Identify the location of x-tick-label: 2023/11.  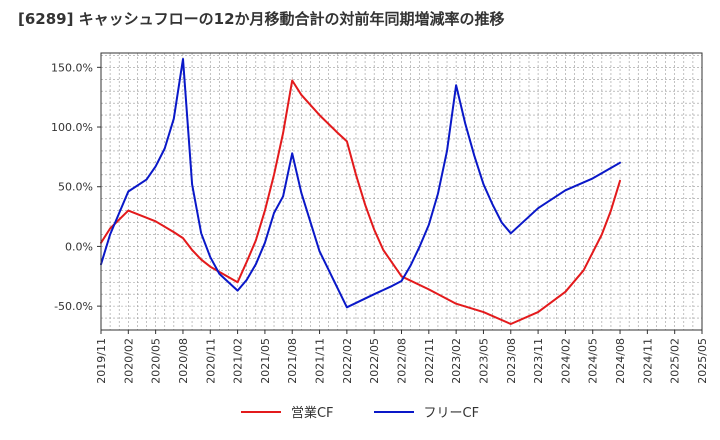
(538, 361).